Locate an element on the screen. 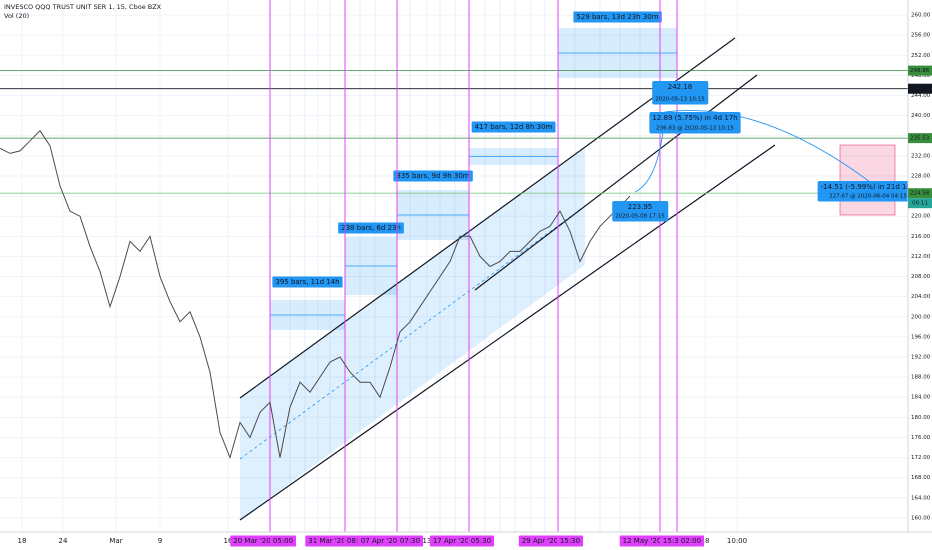 Image resolution: width=932 pixels, height=550 pixels. note-main: 242.18 is located at coordinates (680, 87).